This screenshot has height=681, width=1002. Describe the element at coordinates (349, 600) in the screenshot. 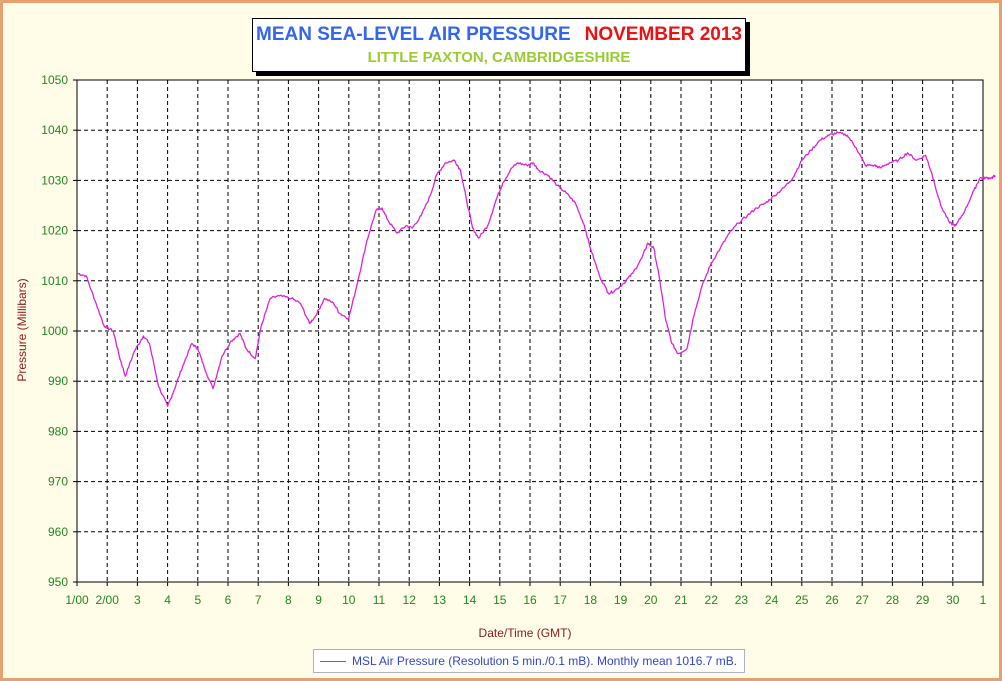

I see `x-tick-label: 10` at that location.